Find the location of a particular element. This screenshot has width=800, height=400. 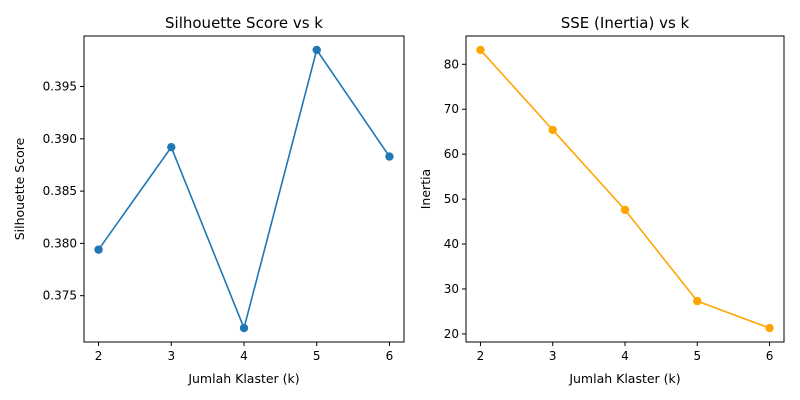

inertia-y-tick-label: 20 is located at coordinates (451, 334).